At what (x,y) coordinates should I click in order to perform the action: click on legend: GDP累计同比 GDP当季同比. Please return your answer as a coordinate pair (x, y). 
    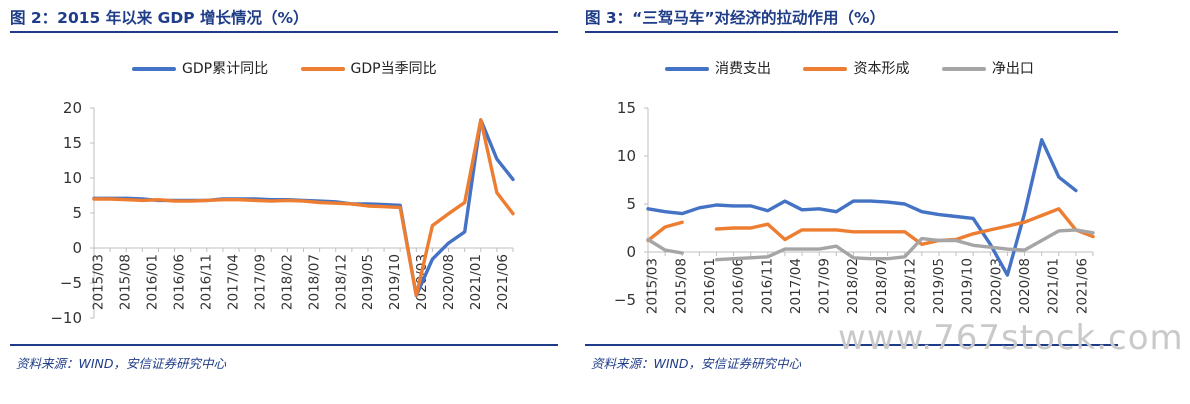
    Looking at the image, I should click on (298, 68).